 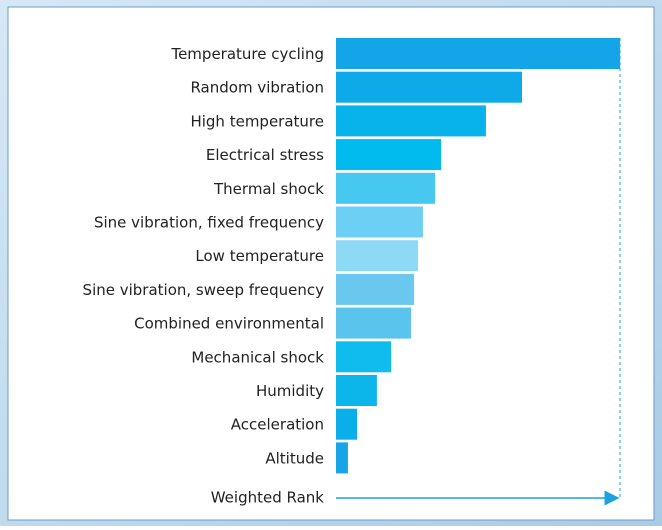 What do you see at coordinates (290, 391) in the screenshot?
I see `y-tick-label: Humidity` at bounding box center [290, 391].